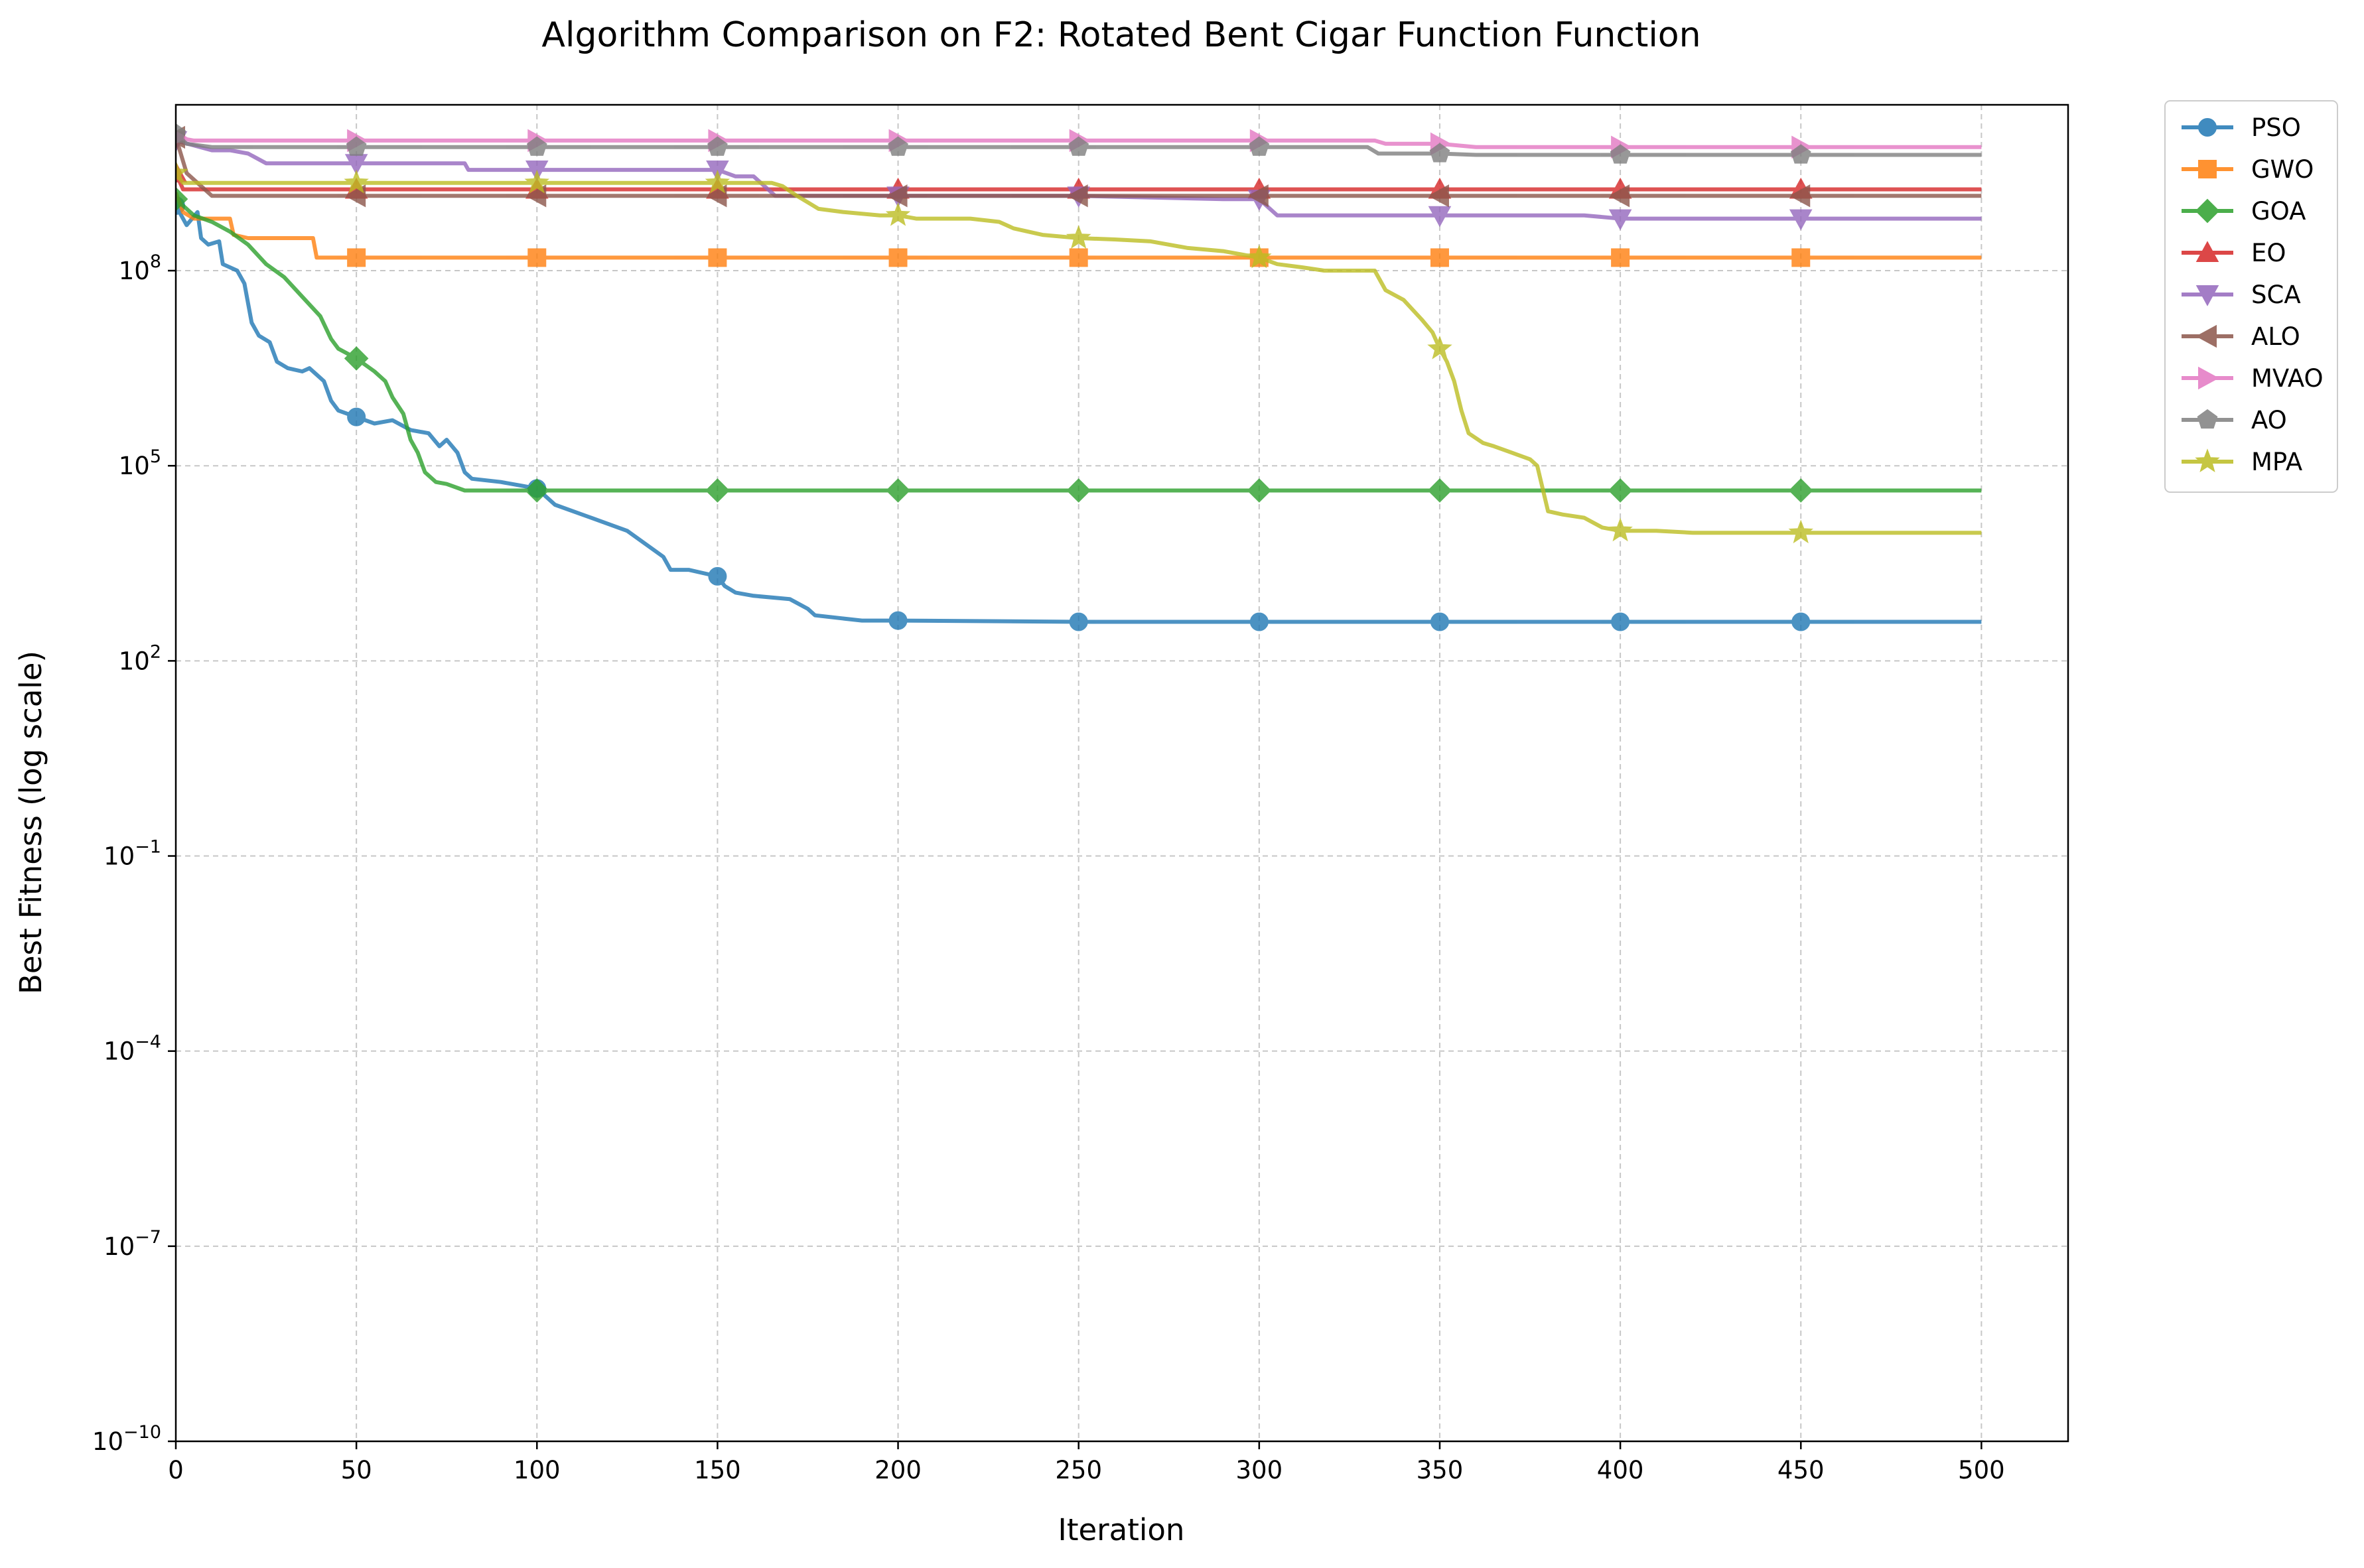  I want to click on y-tick-label: 10⁻⁴, so click(132, 1049).